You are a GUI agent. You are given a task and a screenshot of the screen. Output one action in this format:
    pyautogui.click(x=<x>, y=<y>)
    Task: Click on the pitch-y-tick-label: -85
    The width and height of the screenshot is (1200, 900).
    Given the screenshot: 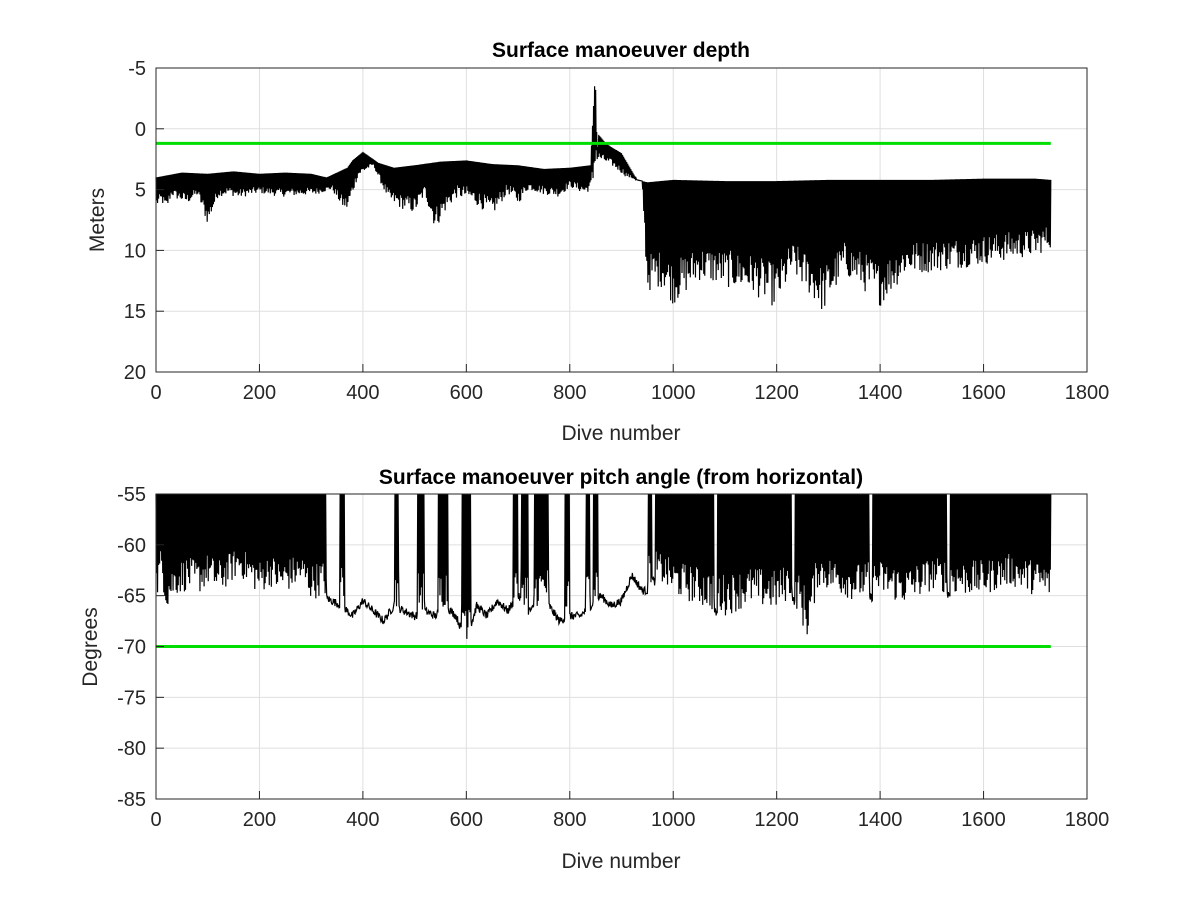 What is the action you would take?
    pyautogui.click(x=131, y=800)
    